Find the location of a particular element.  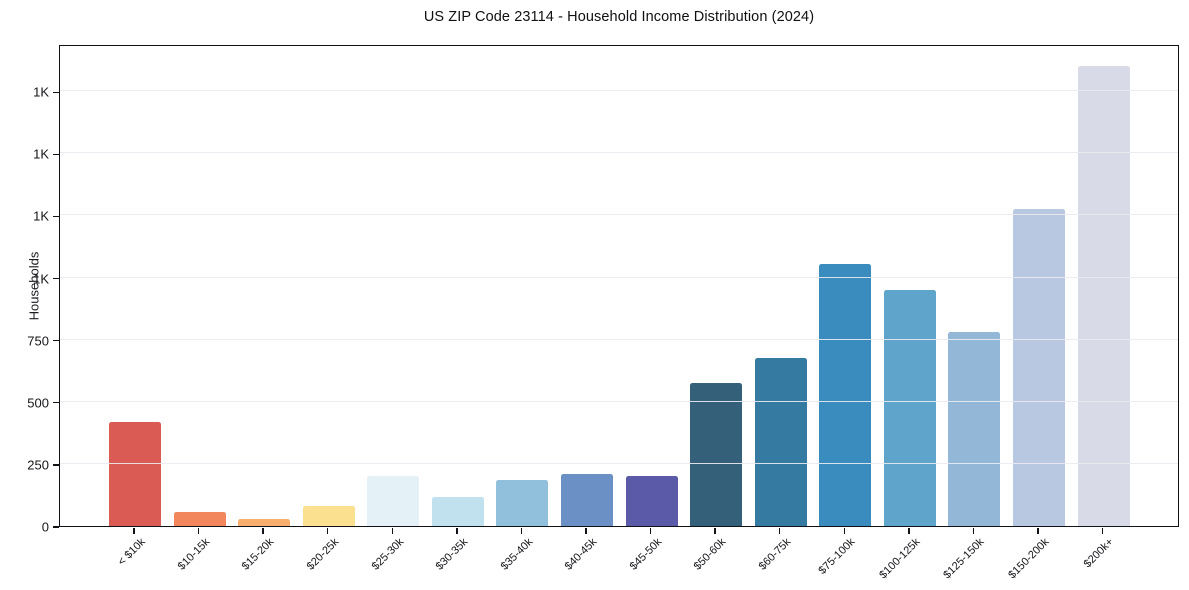

y-tick-label: 500 is located at coordinates (38, 403).